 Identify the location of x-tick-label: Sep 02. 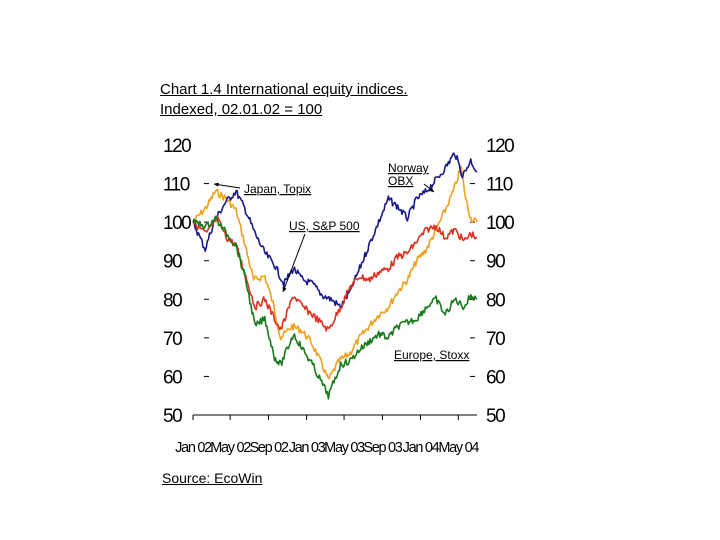
(268, 448).